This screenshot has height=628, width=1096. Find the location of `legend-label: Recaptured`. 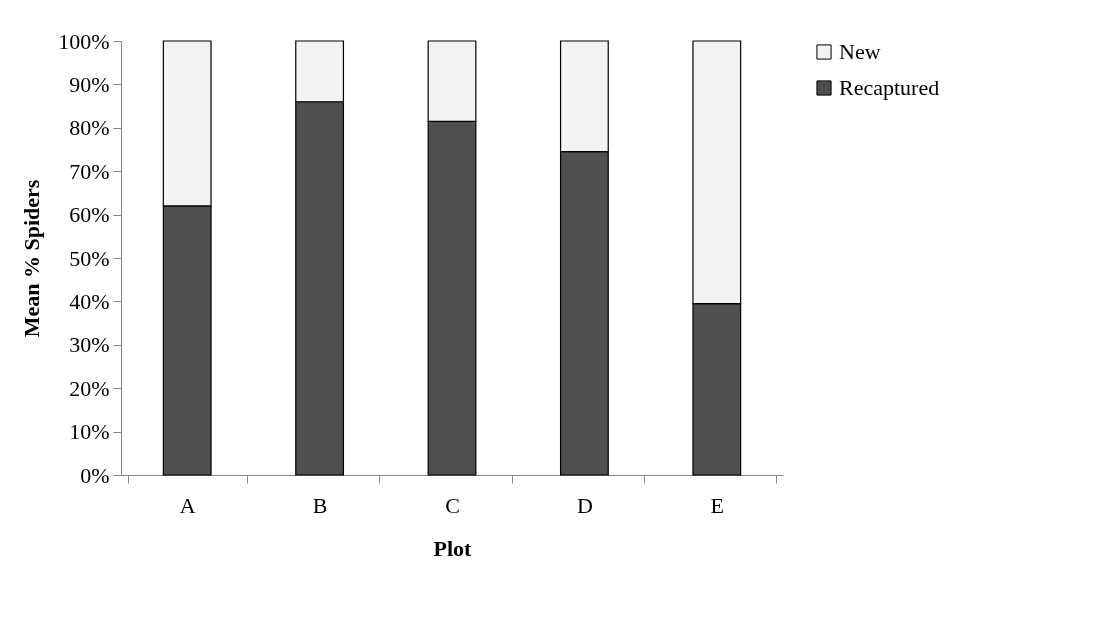

legend-label: Recaptured is located at coordinates (889, 87).